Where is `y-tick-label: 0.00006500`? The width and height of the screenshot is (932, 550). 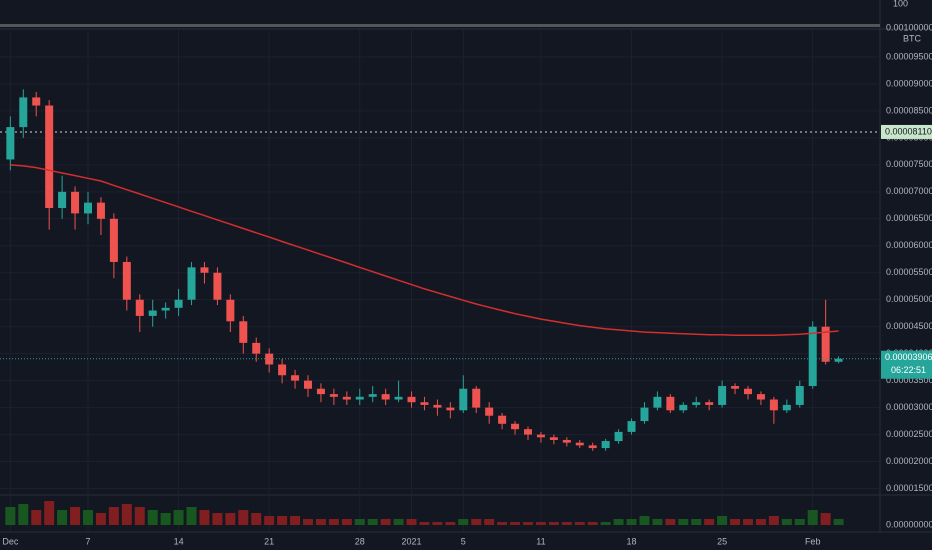
y-tick-label: 0.00006500 is located at coordinates (909, 218).